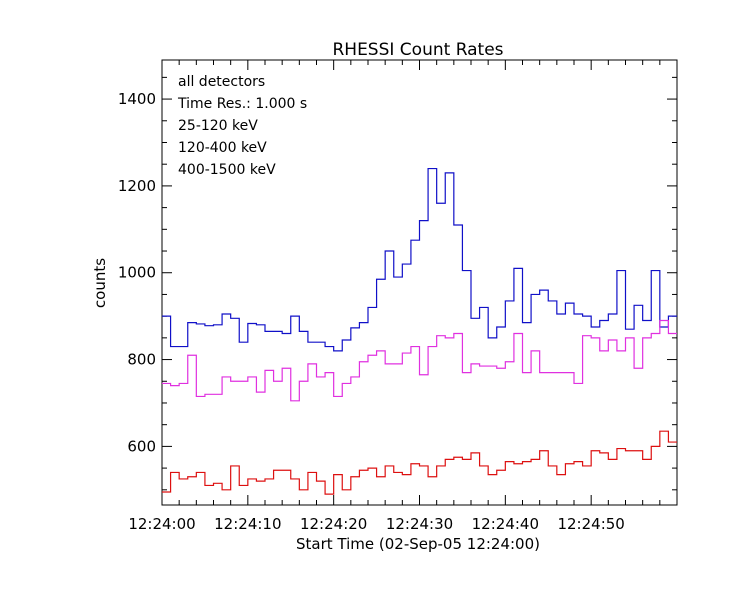  I want to click on legend-entry: 400-1500 keV, so click(227, 170).